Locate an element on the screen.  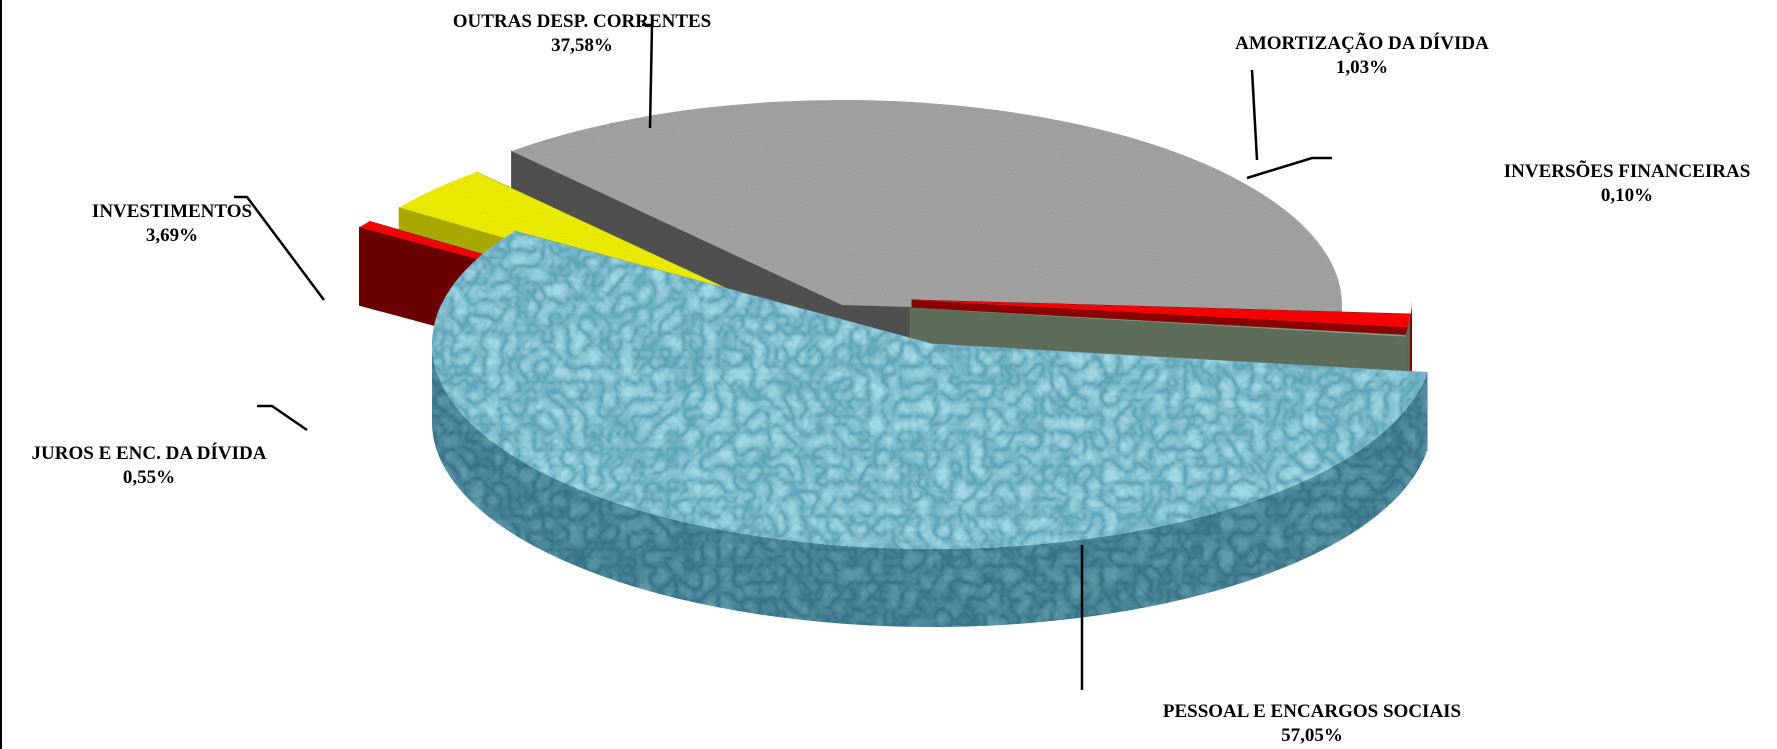
slice-value-text: 1,03% is located at coordinates (1362, 67).